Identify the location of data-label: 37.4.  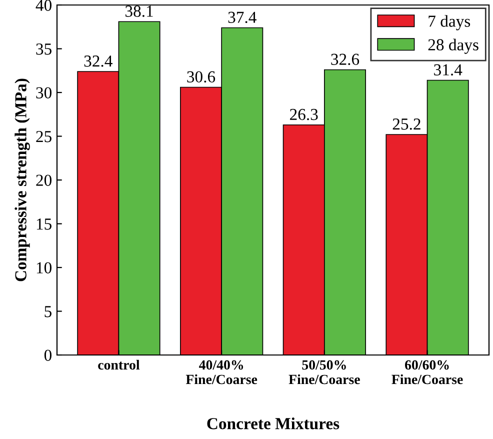
(242, 18).